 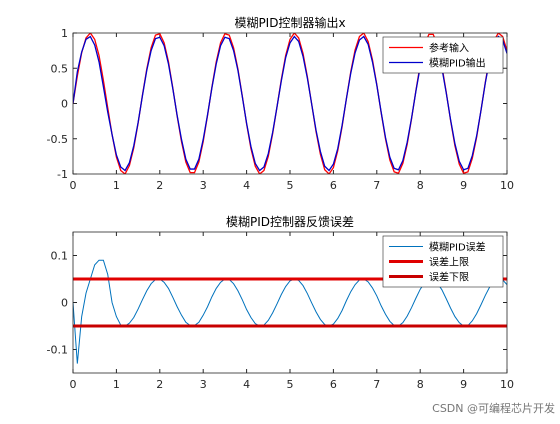 I want to click on y-tick-label: -0.5, so click(x=57, y=139).